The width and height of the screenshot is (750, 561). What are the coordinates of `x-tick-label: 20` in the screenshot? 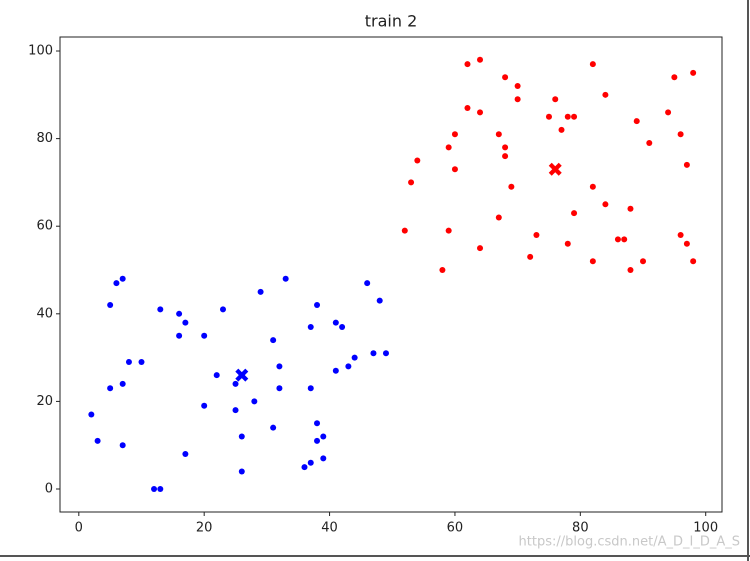 It's located at (204, 528).